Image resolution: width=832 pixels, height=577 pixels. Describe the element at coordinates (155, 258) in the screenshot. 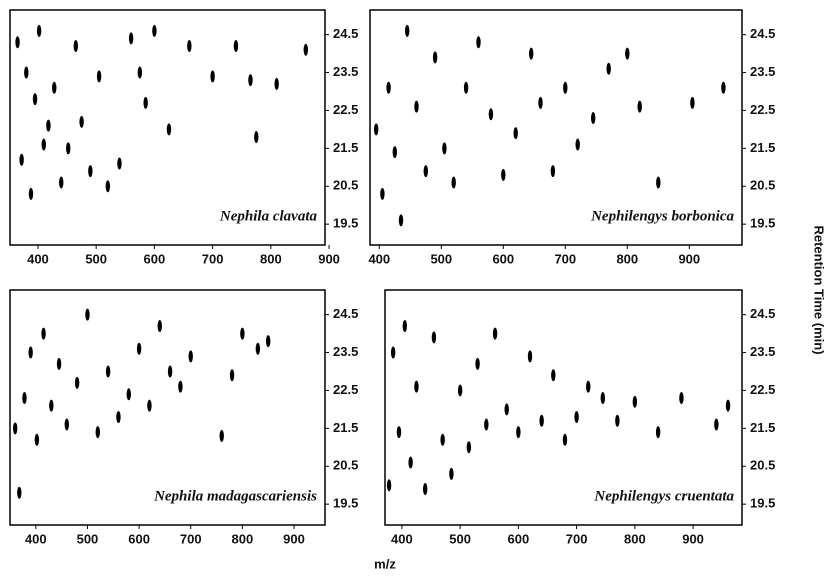

I see `x-tick-label: 600` at that location.